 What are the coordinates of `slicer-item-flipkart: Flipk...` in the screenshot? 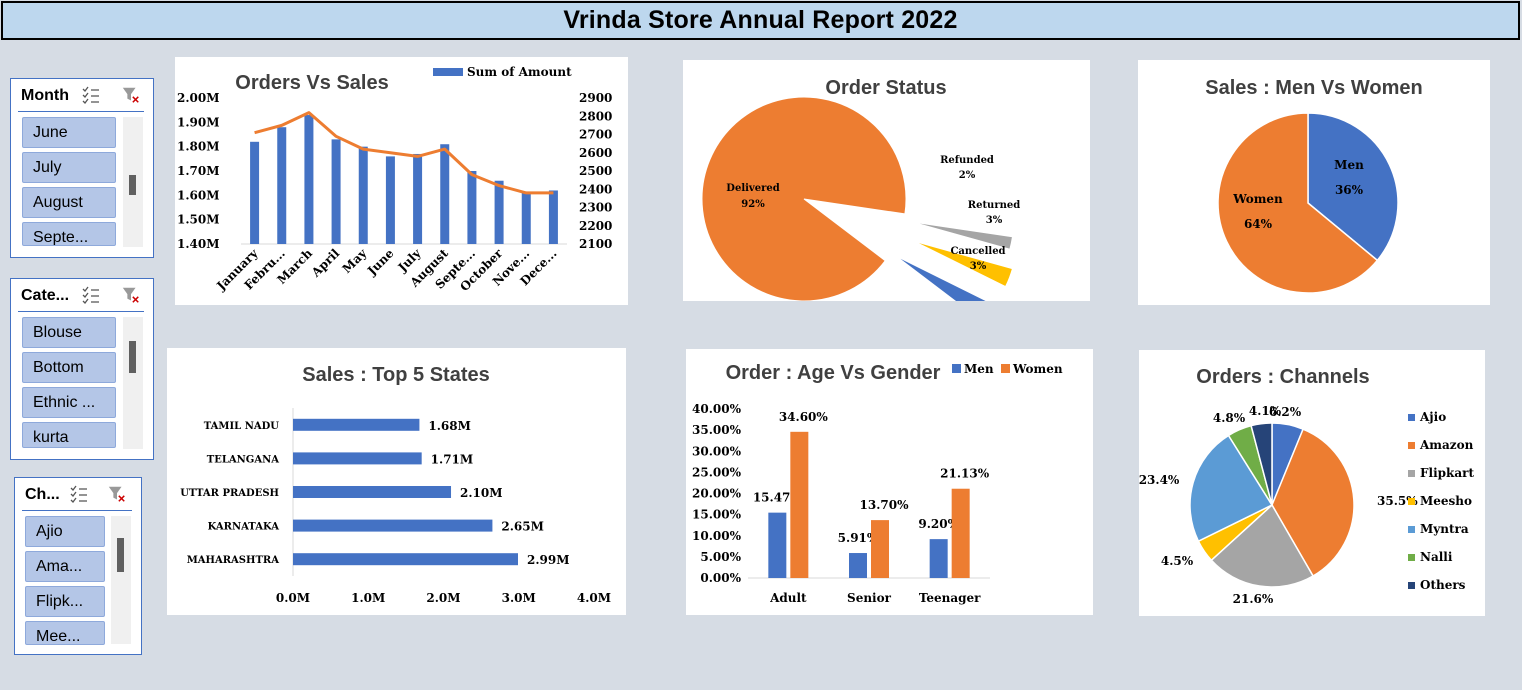 It's located at (65, 601).